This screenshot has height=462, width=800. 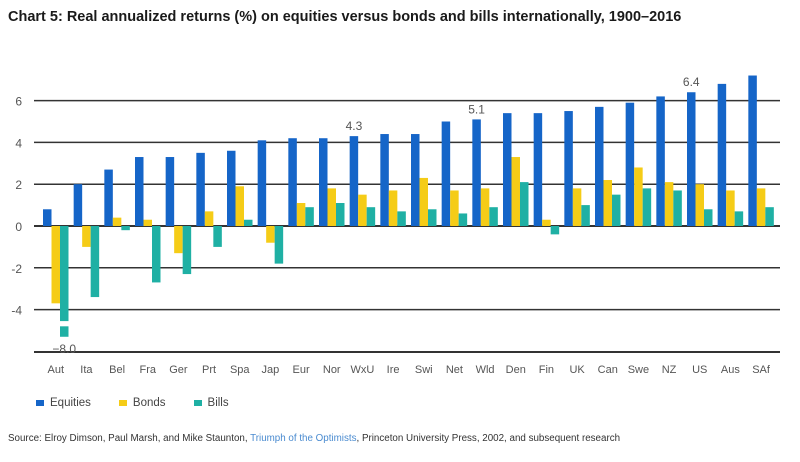 I want to click on bar-bonds-fra, so click(x=147, y=222).